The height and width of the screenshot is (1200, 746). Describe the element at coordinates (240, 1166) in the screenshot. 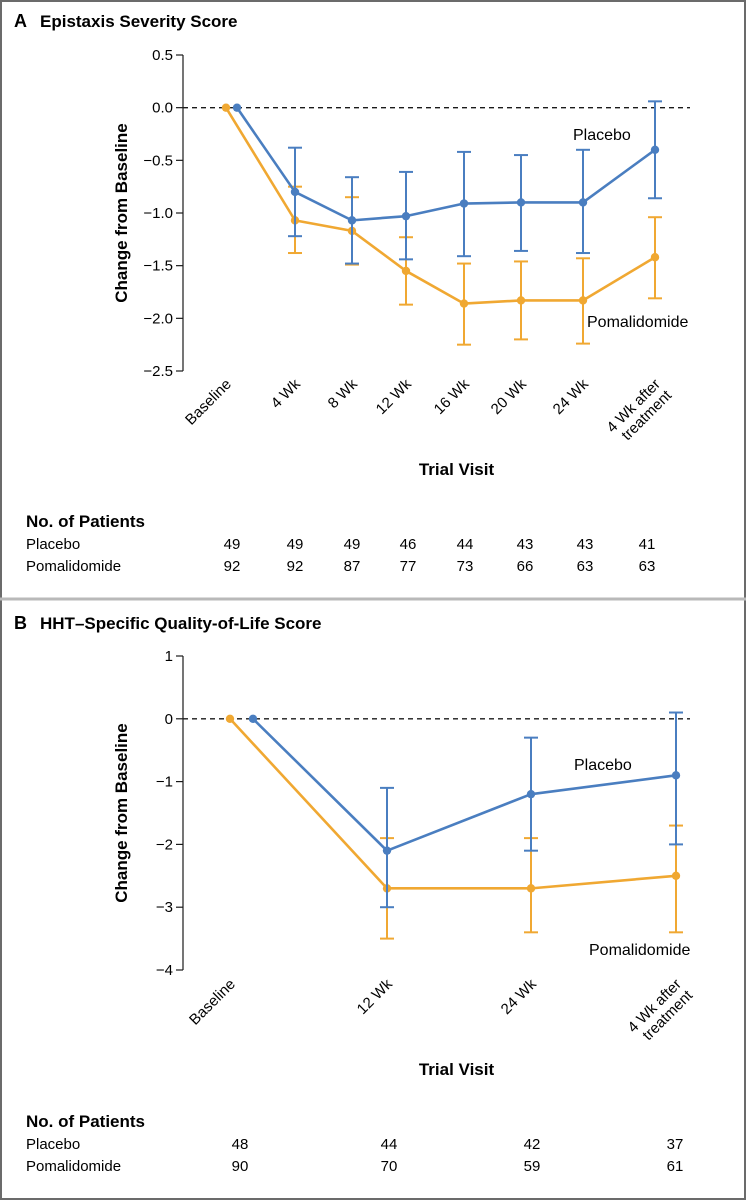

I see `patients-count: 90` at that location.